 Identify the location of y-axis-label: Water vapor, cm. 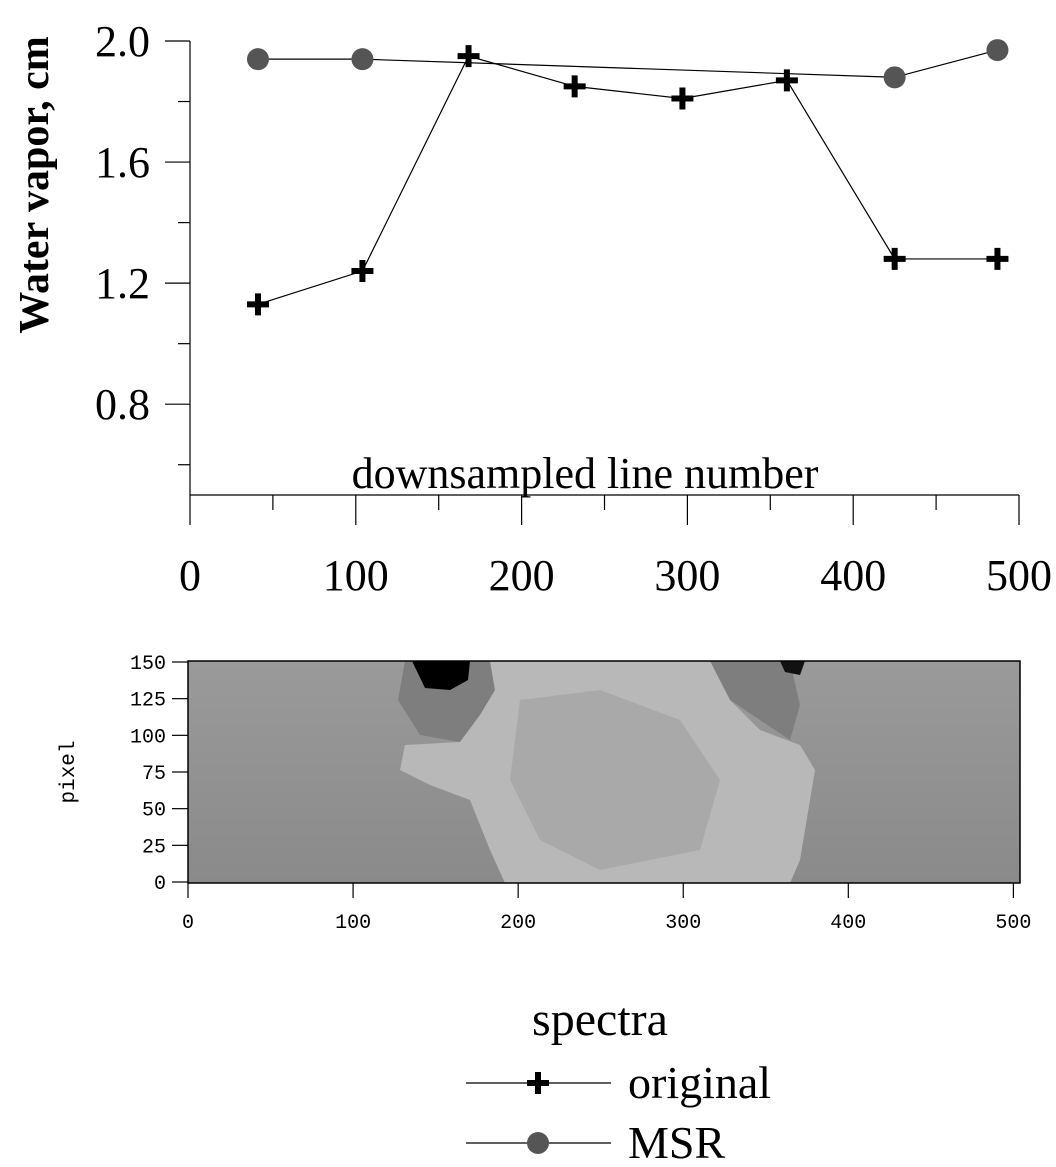
(35, 184).